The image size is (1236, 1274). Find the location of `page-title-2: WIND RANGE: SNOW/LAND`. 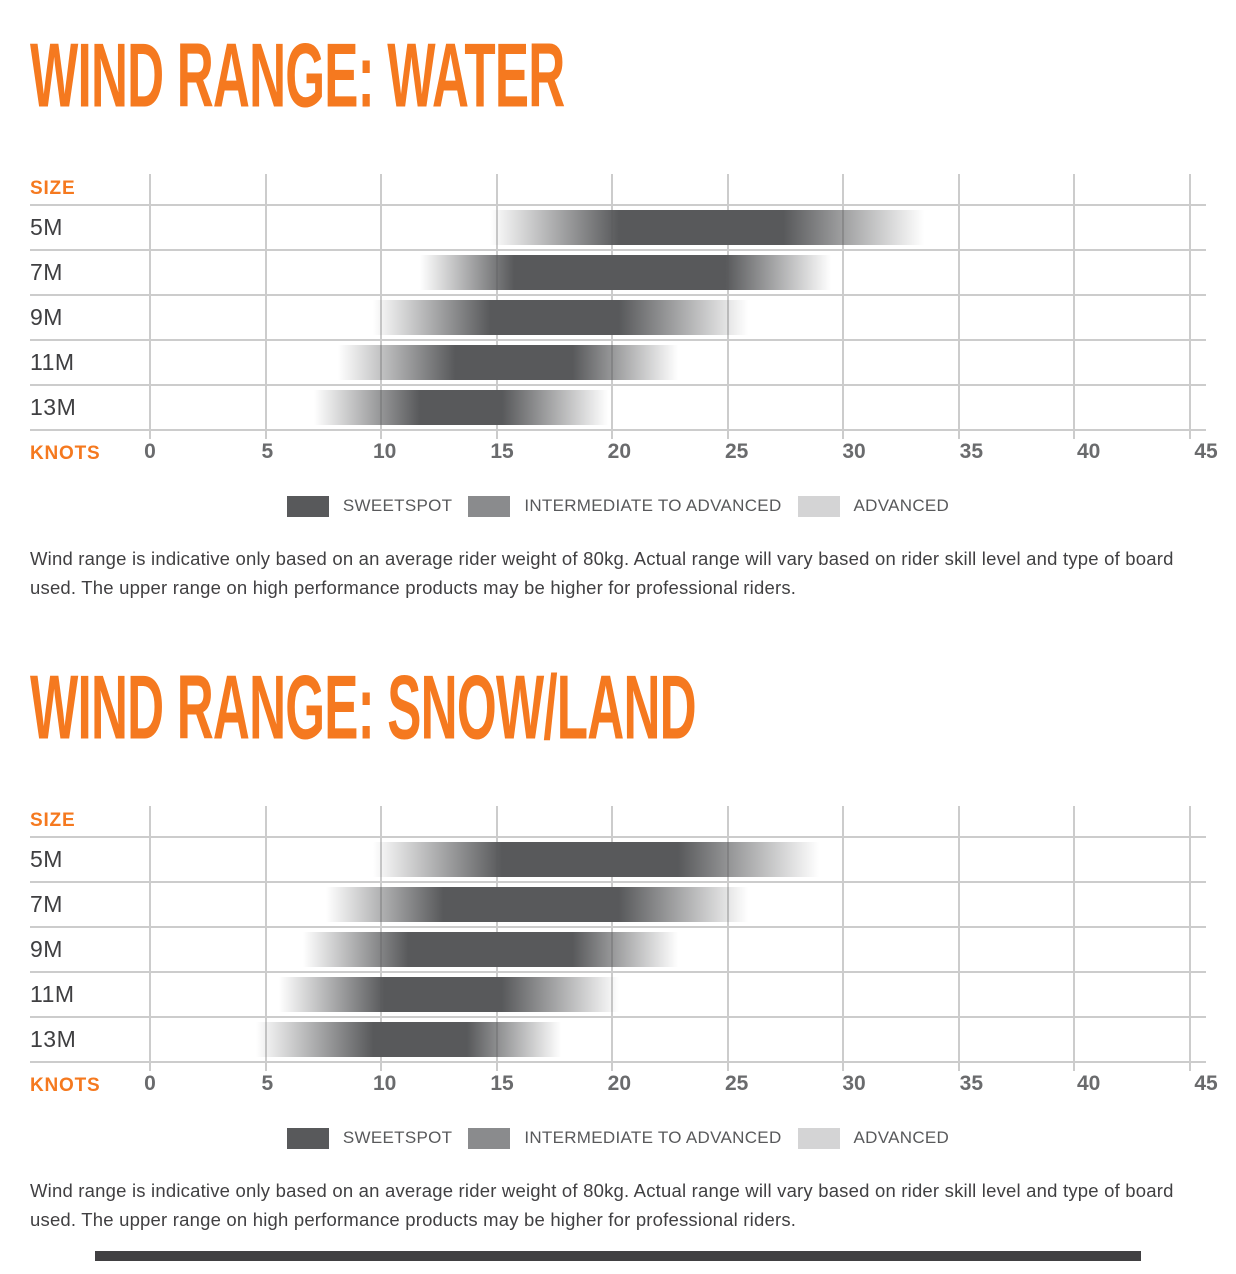

page-title-2: WIND RANGE: SNOW/LAND is located at coordinates (363, 707).